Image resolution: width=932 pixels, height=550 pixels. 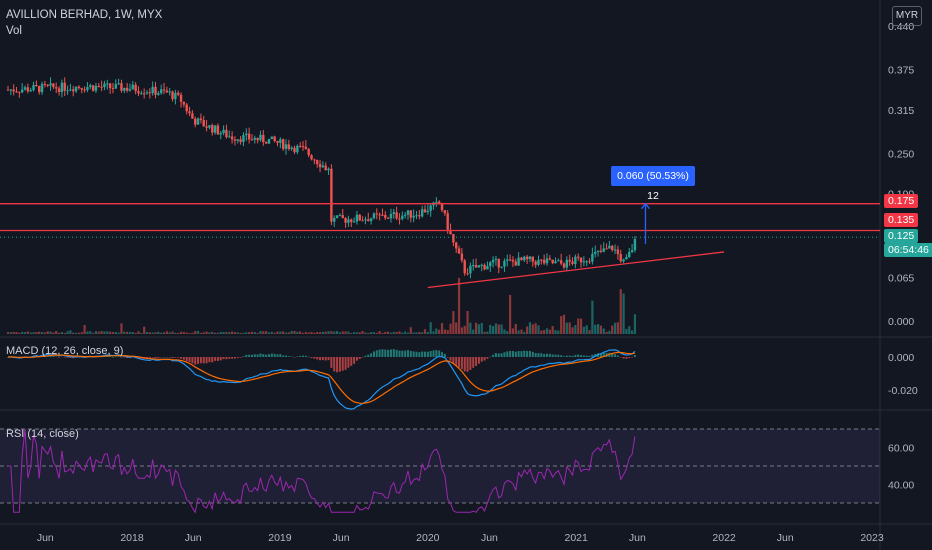 What do you see at coordinates (440, 471) in the screenshot?
I see `rsi-pane` at bounding box center [440, 471].